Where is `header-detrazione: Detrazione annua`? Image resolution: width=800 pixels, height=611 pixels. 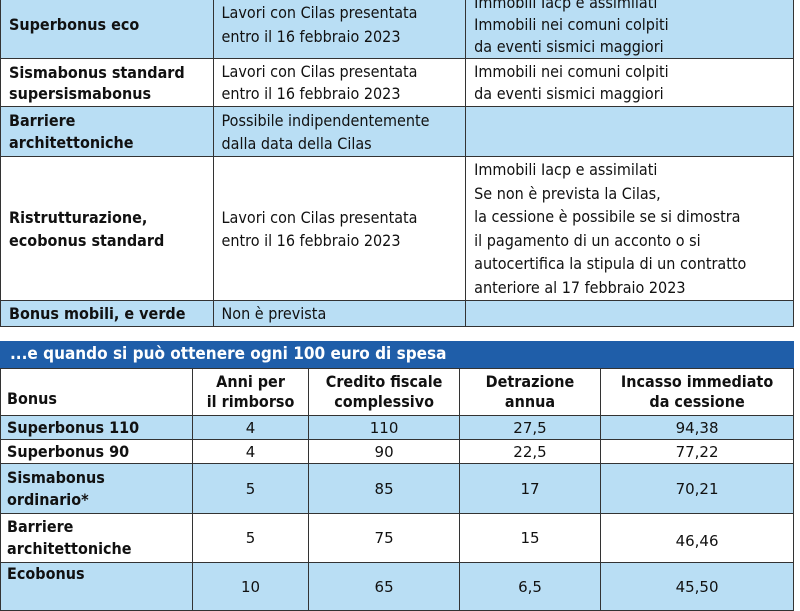 header-detrazione: Detrazione annua is located at coordinates (530, 392).